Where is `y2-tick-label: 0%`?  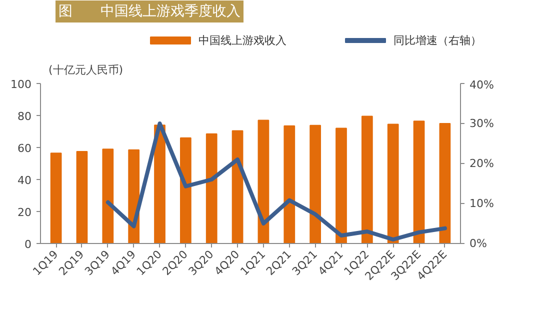
y2-tick-label: 0% is located at coordinates (478, 243).